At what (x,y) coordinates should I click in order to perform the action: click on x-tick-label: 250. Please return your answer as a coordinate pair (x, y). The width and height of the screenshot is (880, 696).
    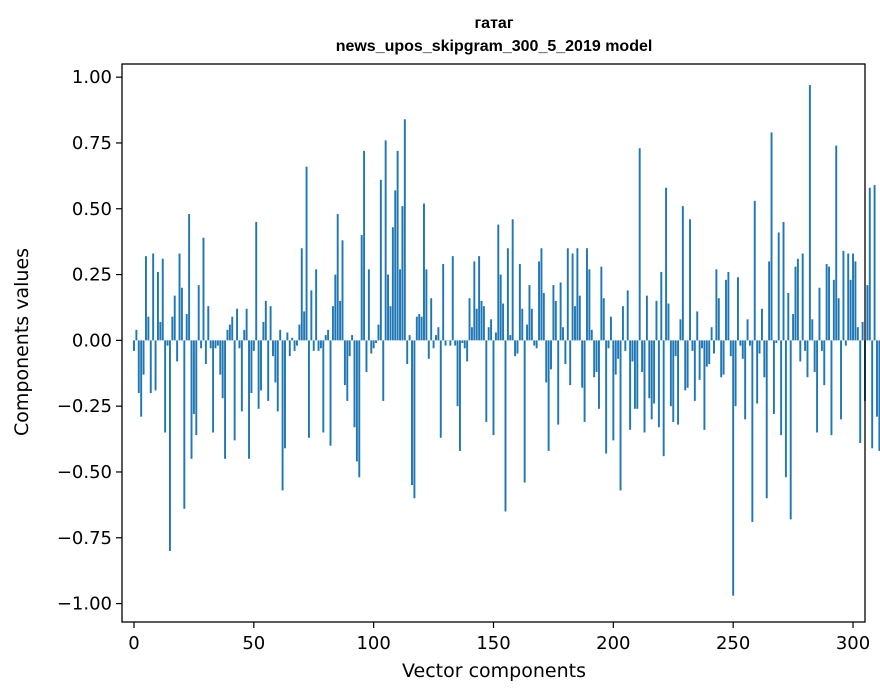
    Looking at the image, I should click on (733, 643).